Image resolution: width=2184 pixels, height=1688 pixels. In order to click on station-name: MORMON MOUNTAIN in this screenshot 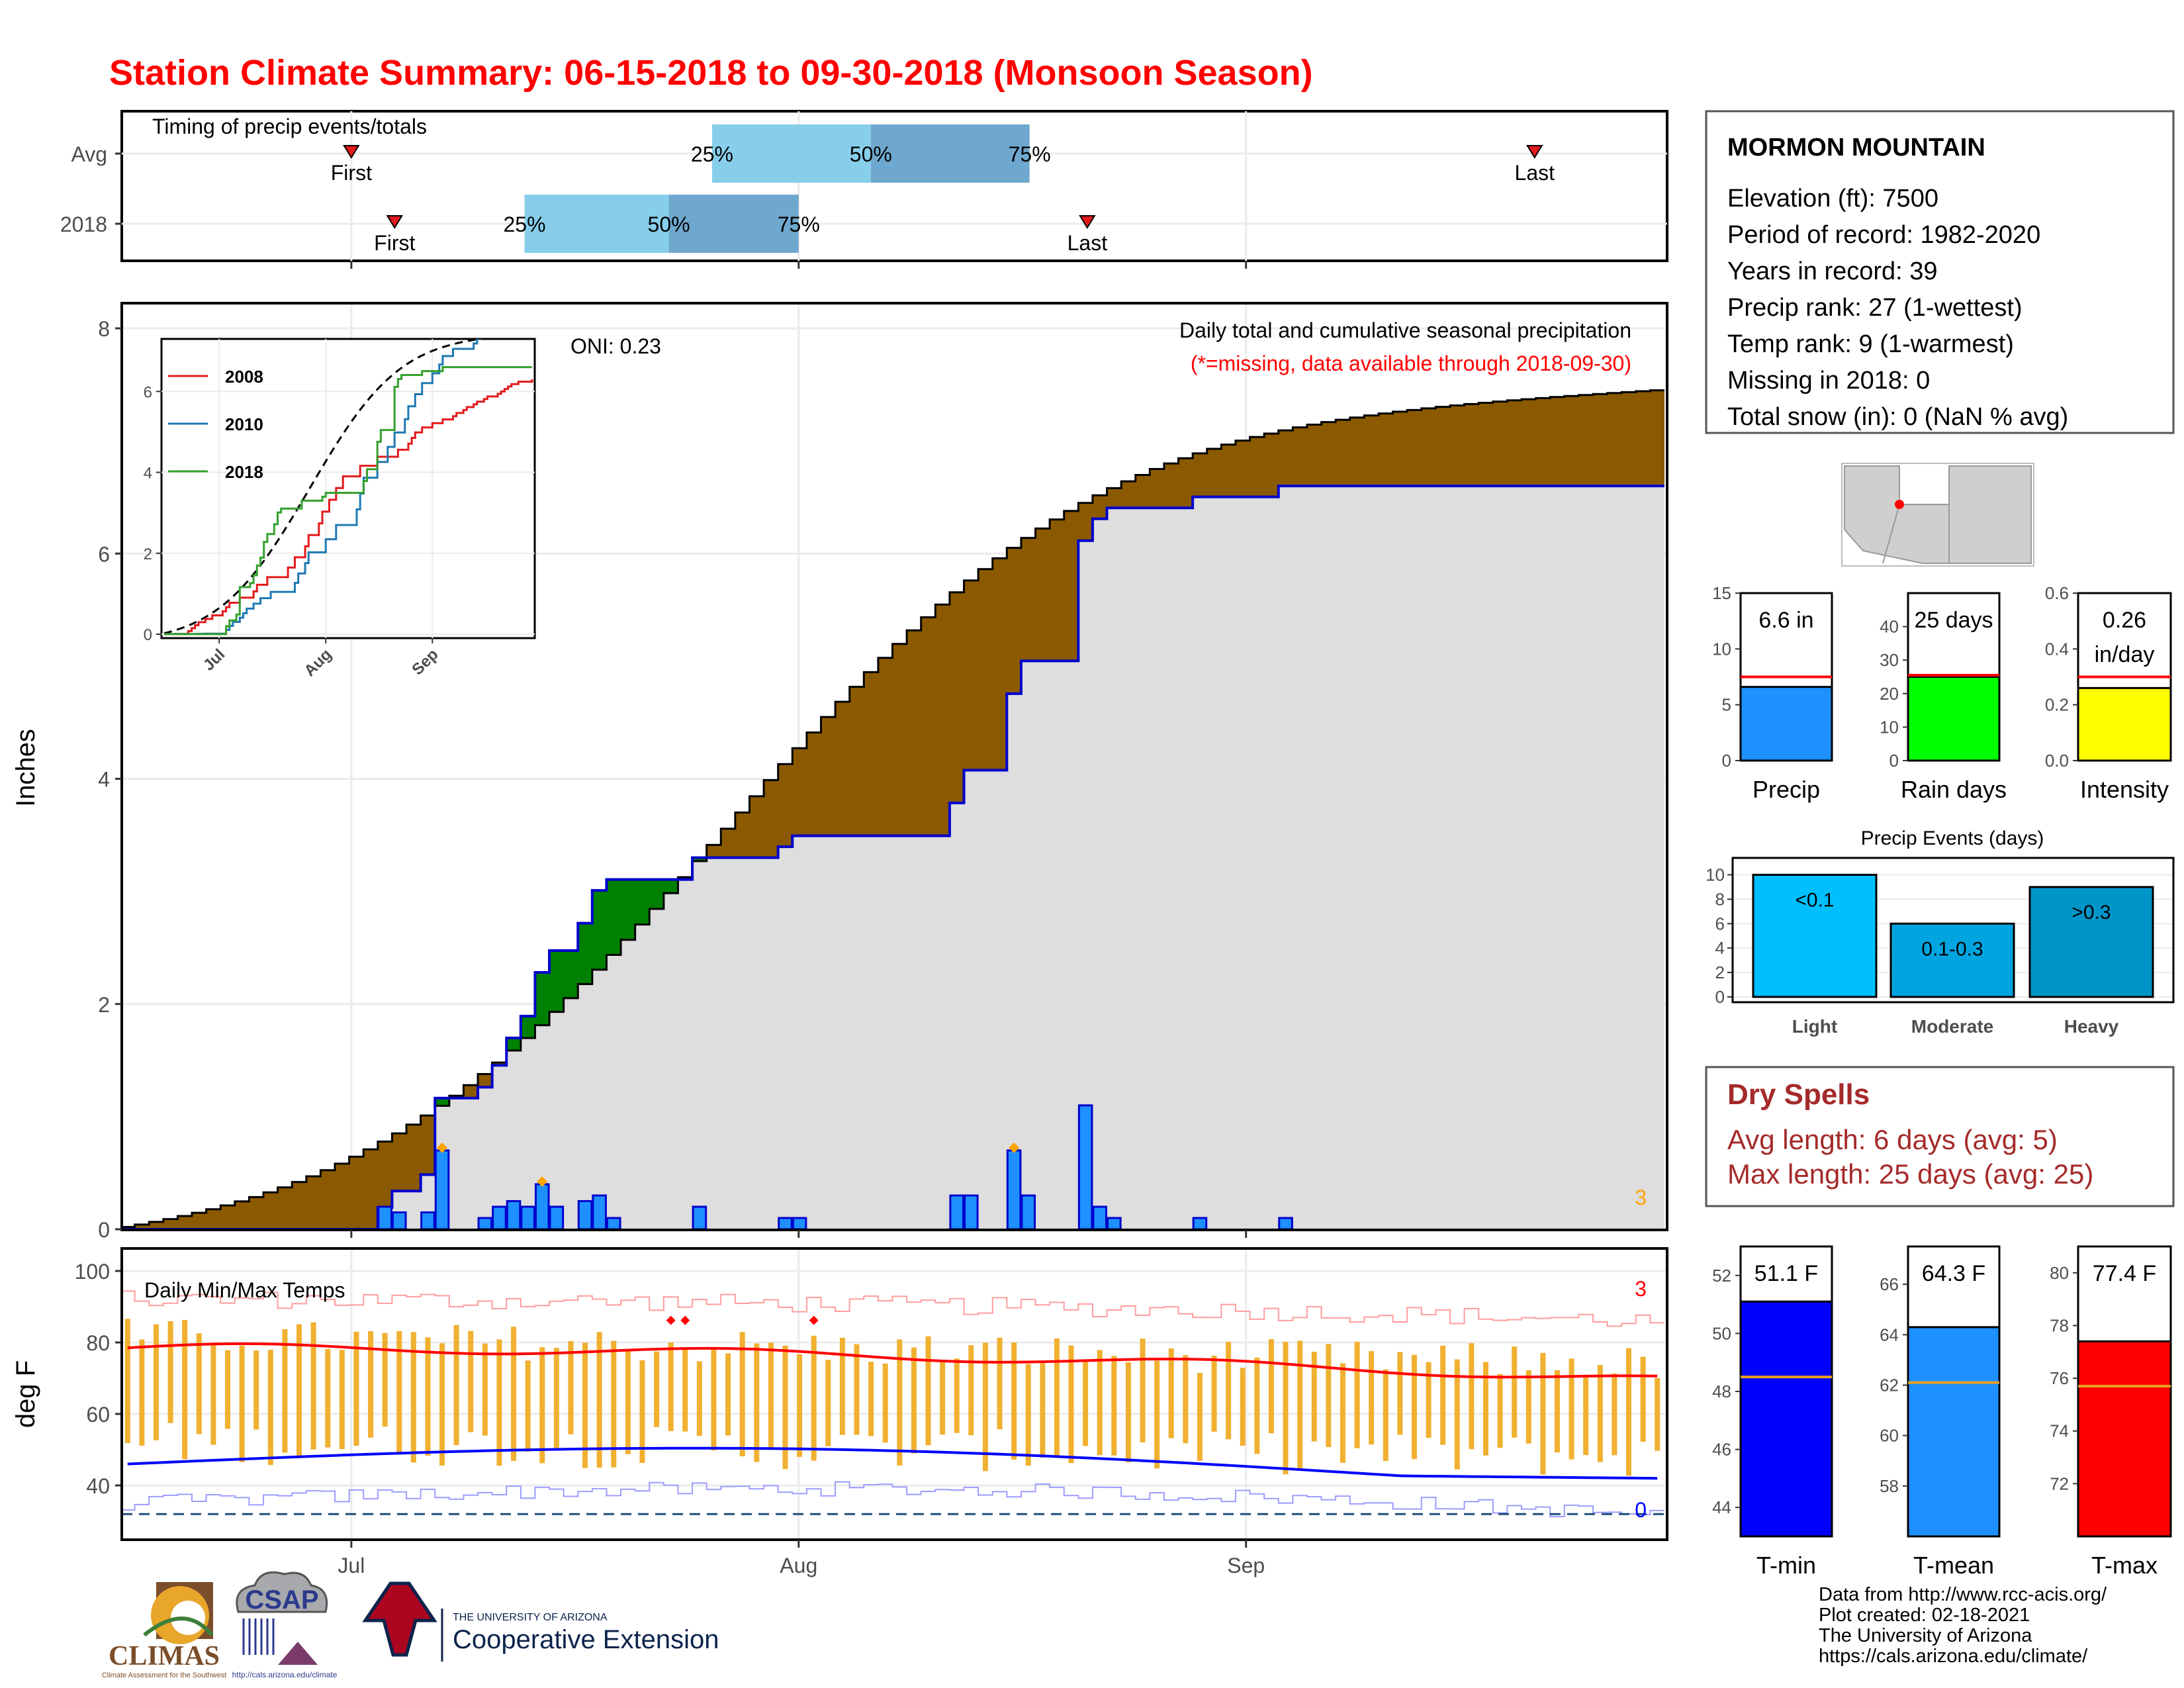, I will do `click(1856, 148)`.